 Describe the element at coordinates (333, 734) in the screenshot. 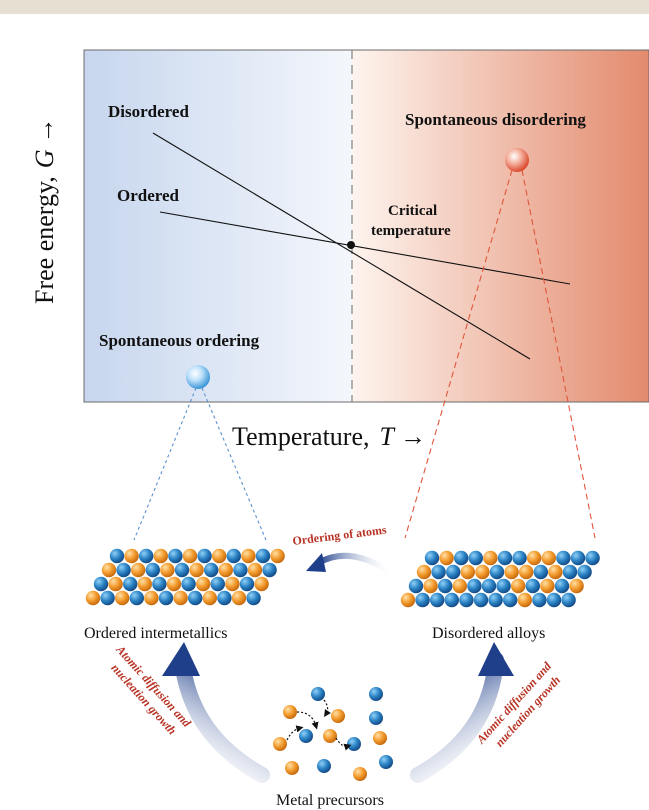

I see `metal-precursor-cluster` at that location.